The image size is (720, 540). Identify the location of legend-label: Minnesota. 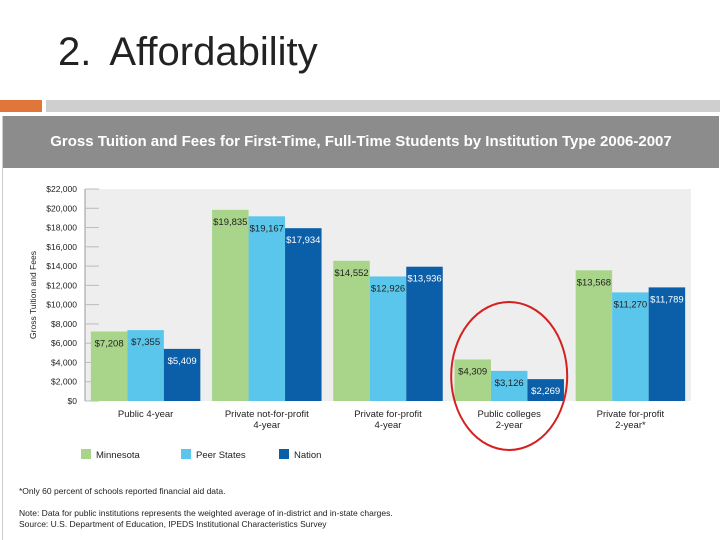
(118, 455).